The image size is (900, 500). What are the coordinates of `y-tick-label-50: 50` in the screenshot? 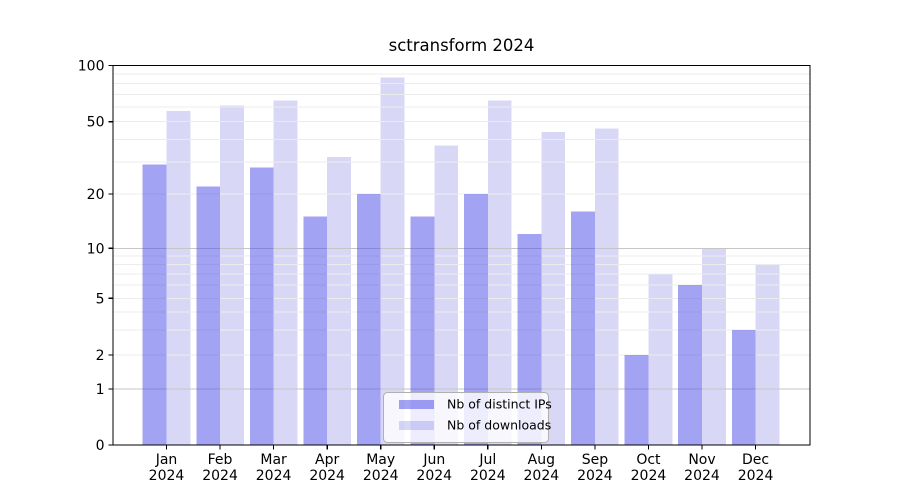 It's located at (96, 123).